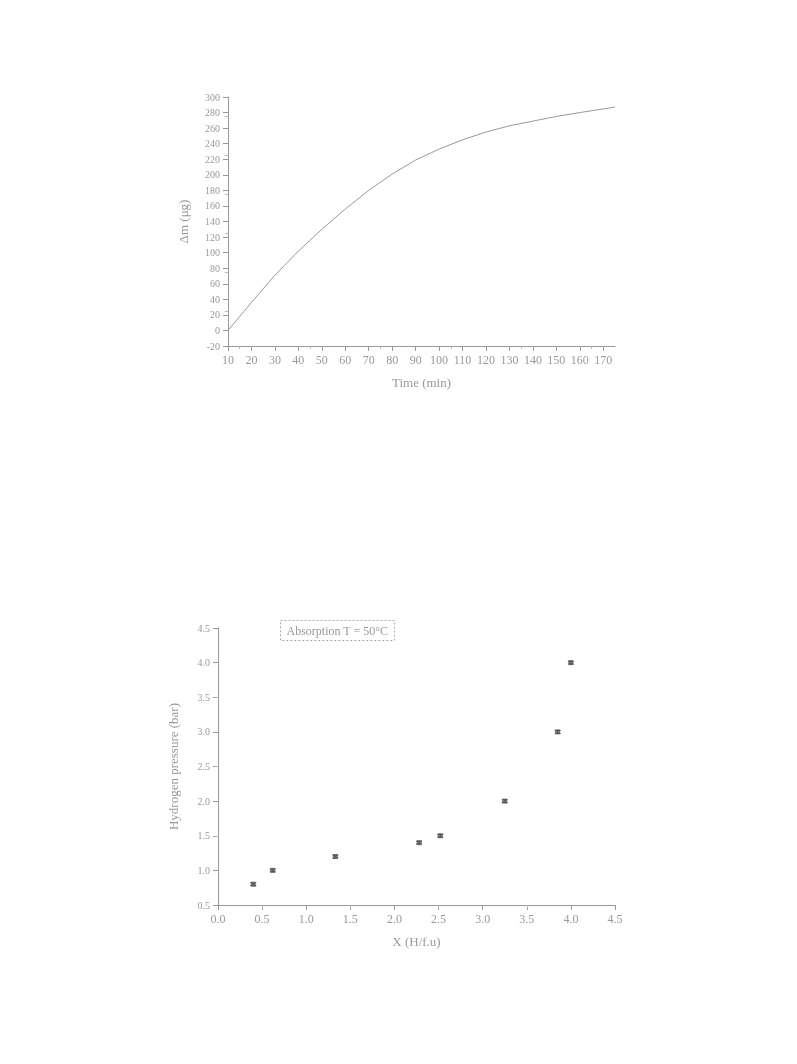 This screenshot has width=797, height=1064. What do you see at coordinates (486, 360) in the screenshot?
I see `x-tick-label: 120` at bounding box center [486, 360].